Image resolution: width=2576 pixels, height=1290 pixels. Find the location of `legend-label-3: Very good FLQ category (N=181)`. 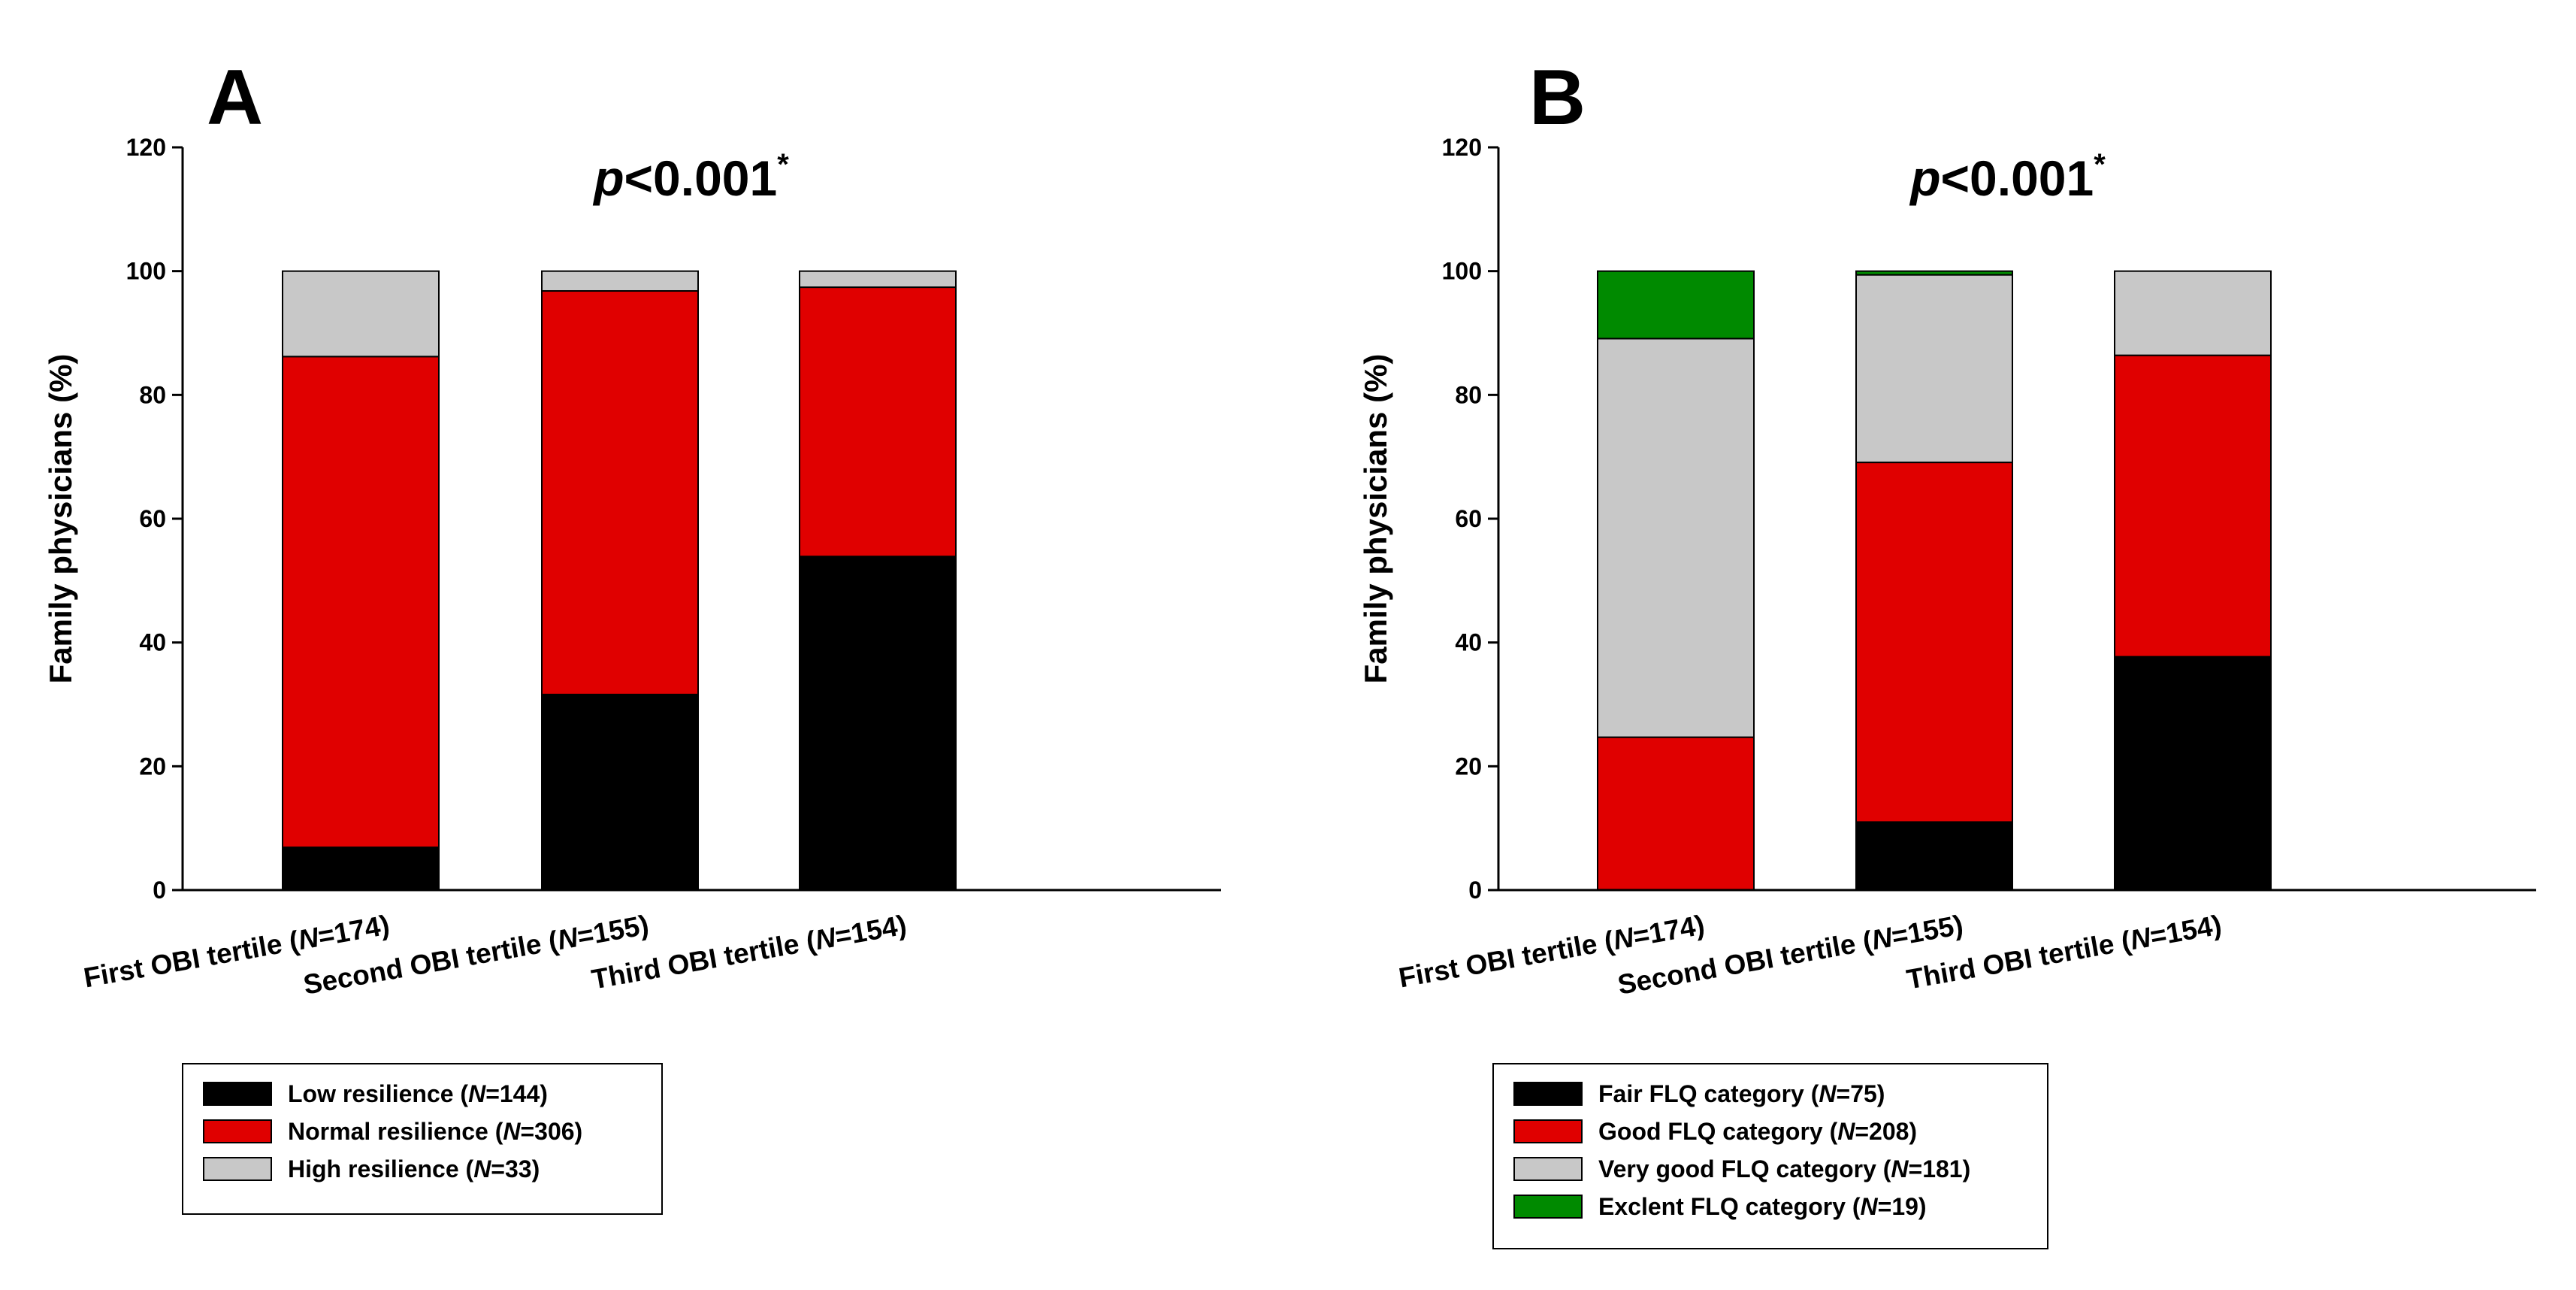

legend-label-3: Very good FLQ category (N=181) is located at coordinates (1784, 1168).